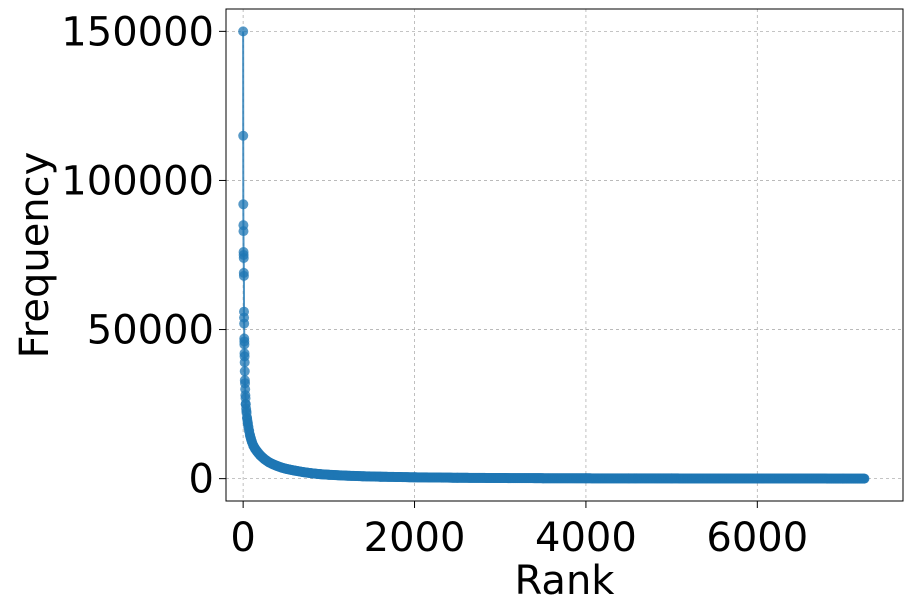 The image size is (911, 611). Describe the element at coordinates (519, 531) in the screenshot. I see `x-axis: 0 2000 4000 6000` at that location.